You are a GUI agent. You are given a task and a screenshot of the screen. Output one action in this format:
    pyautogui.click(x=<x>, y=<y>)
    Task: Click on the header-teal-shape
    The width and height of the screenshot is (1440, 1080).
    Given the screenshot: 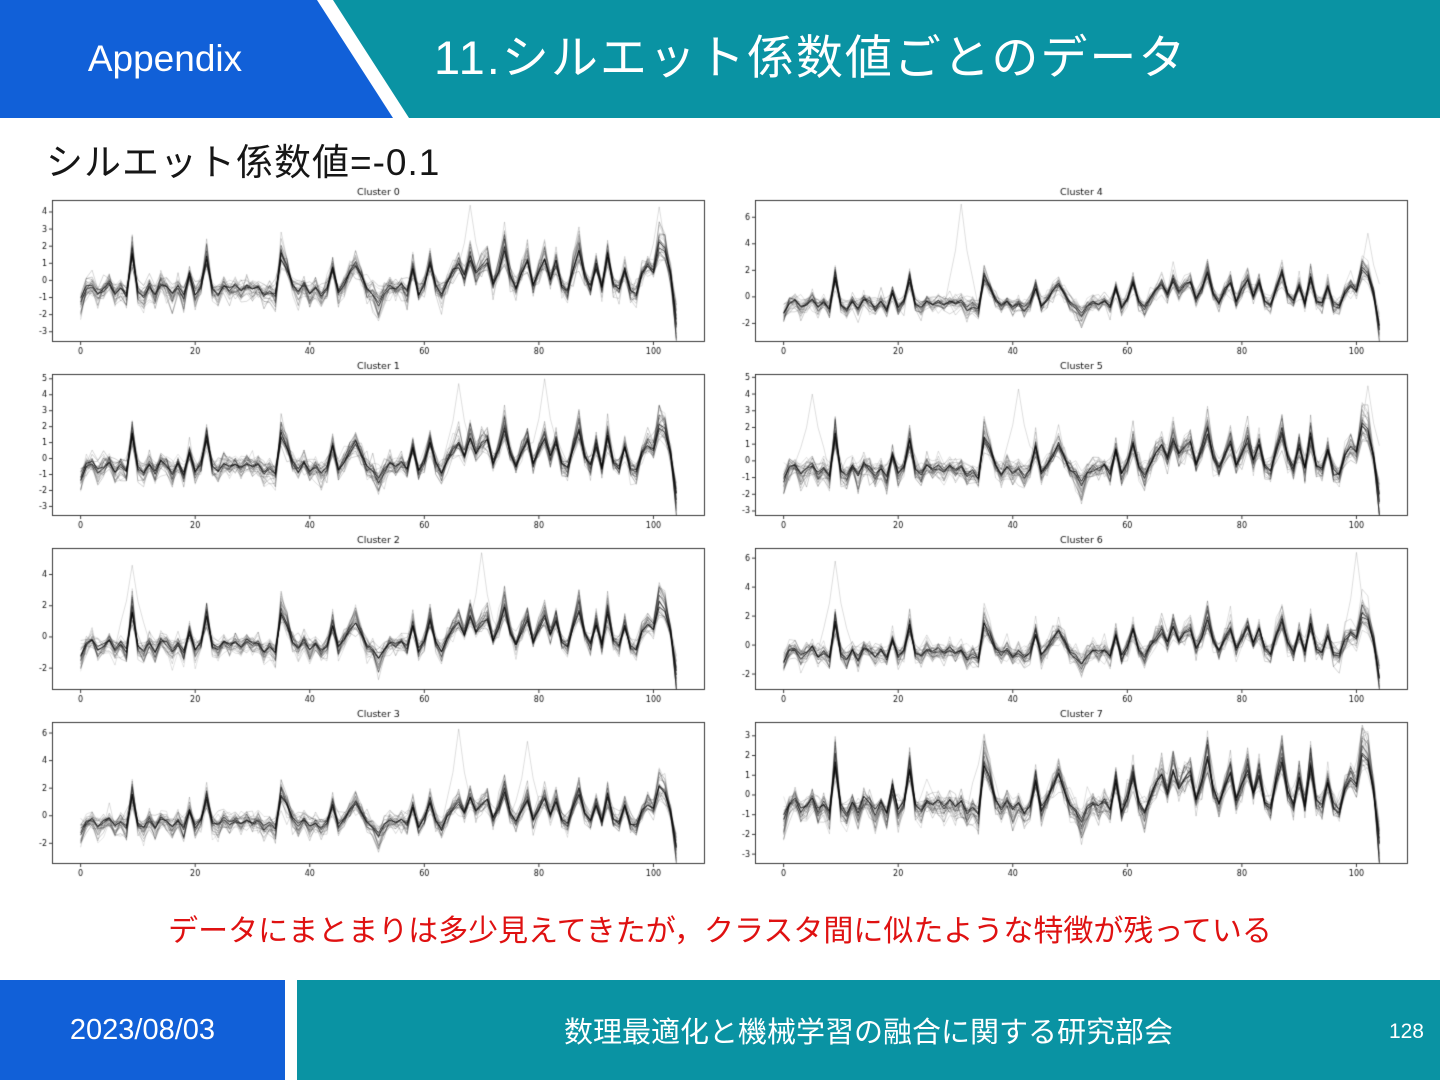 What is the action you would take?
    pyautogui.click(x=886, y=59)
    